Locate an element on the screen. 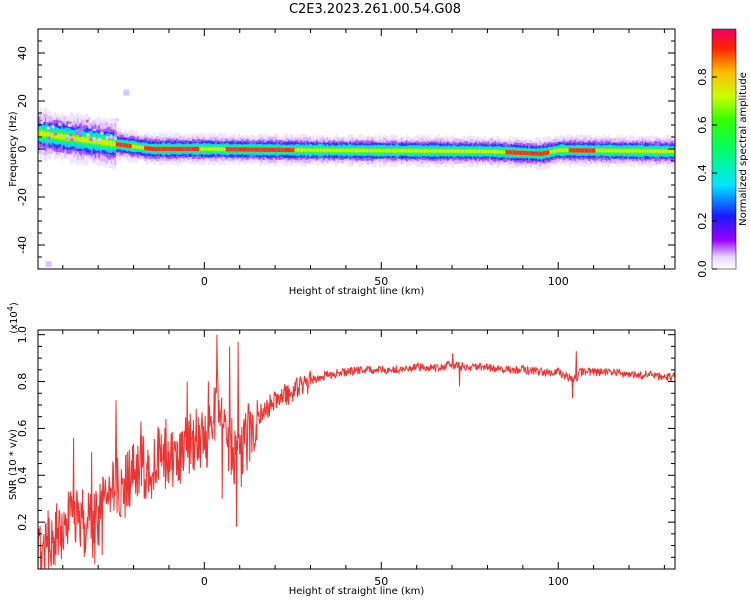 Image resolution: width=750 pixels, height=600 pixels. colorbar-tick-label: 0.6 is located at coordinates (702, 125).